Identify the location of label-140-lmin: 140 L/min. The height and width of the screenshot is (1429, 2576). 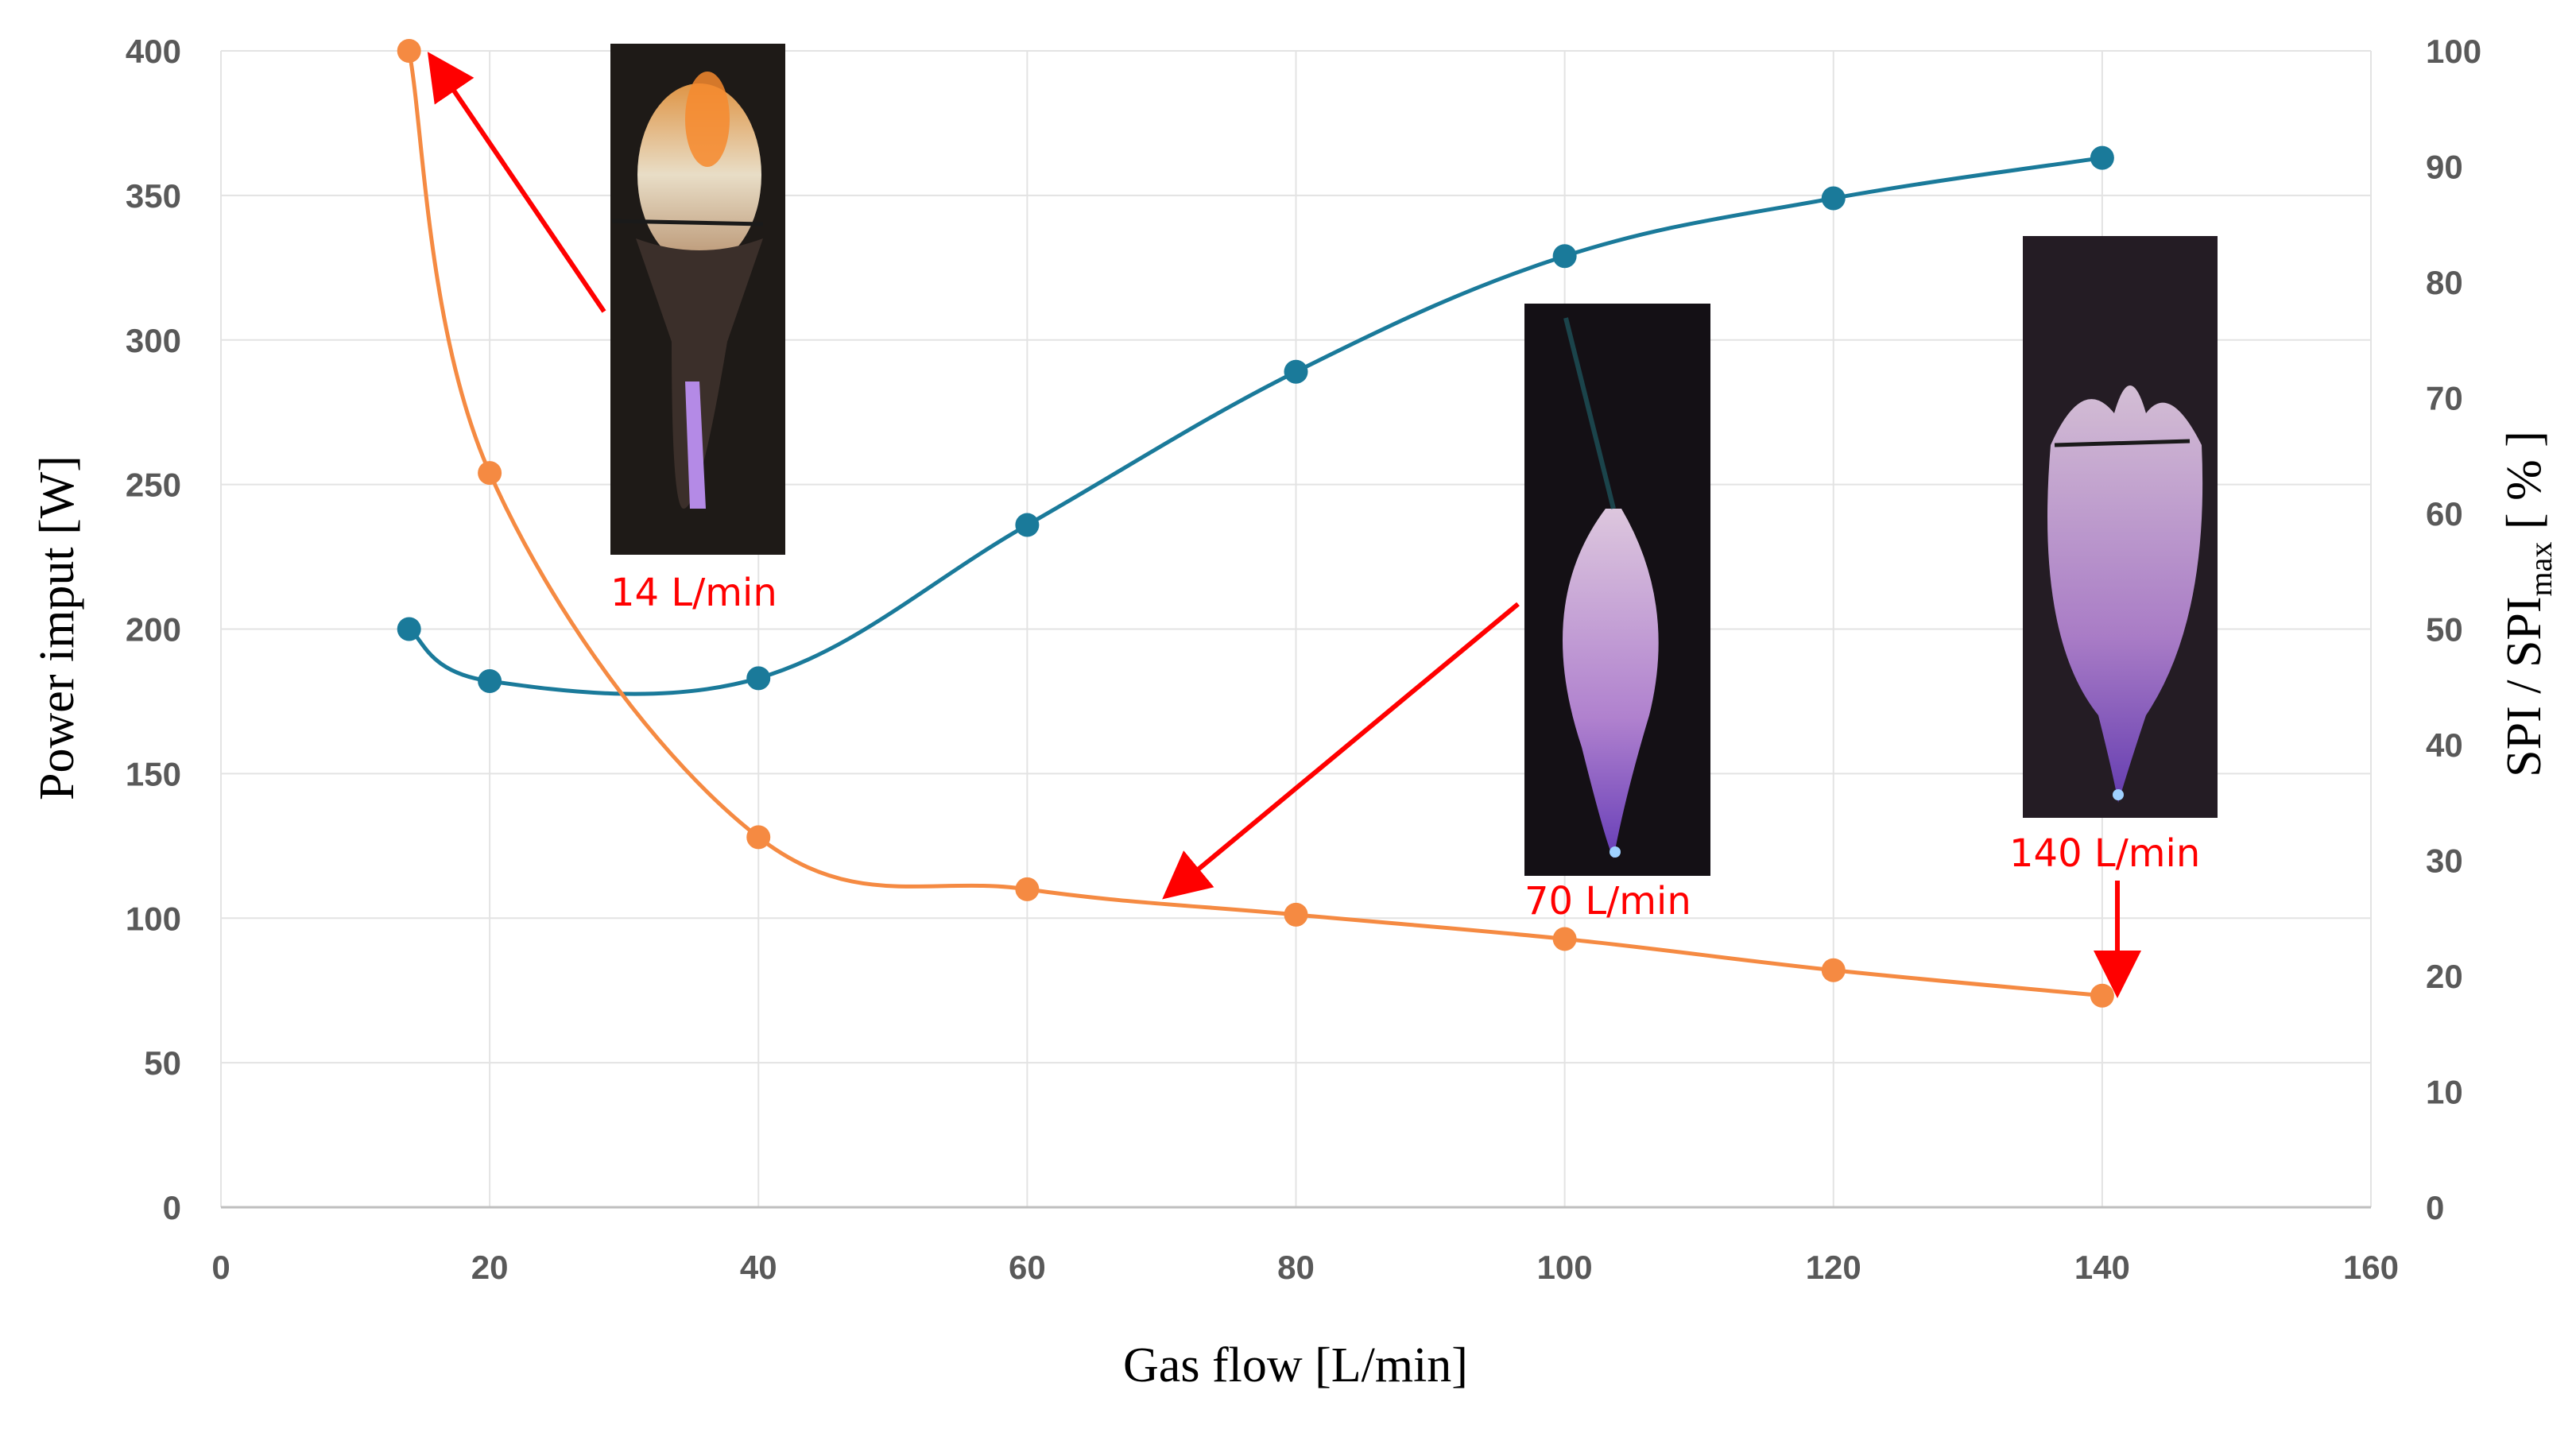
(2104, 853).